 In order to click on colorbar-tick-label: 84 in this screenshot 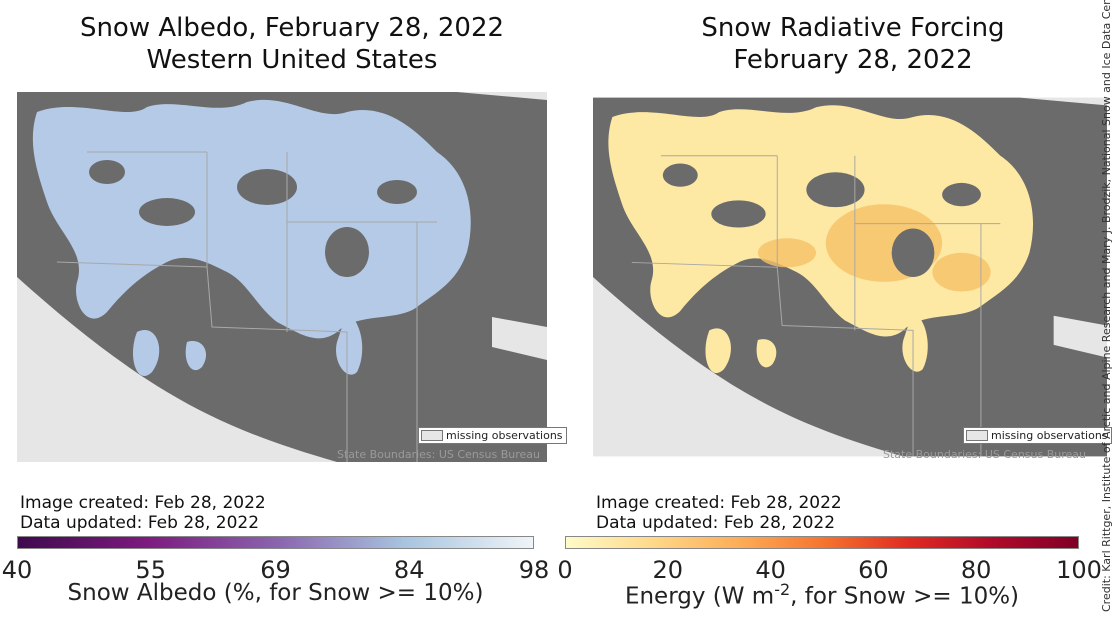, I will do `click(409, 570)`.